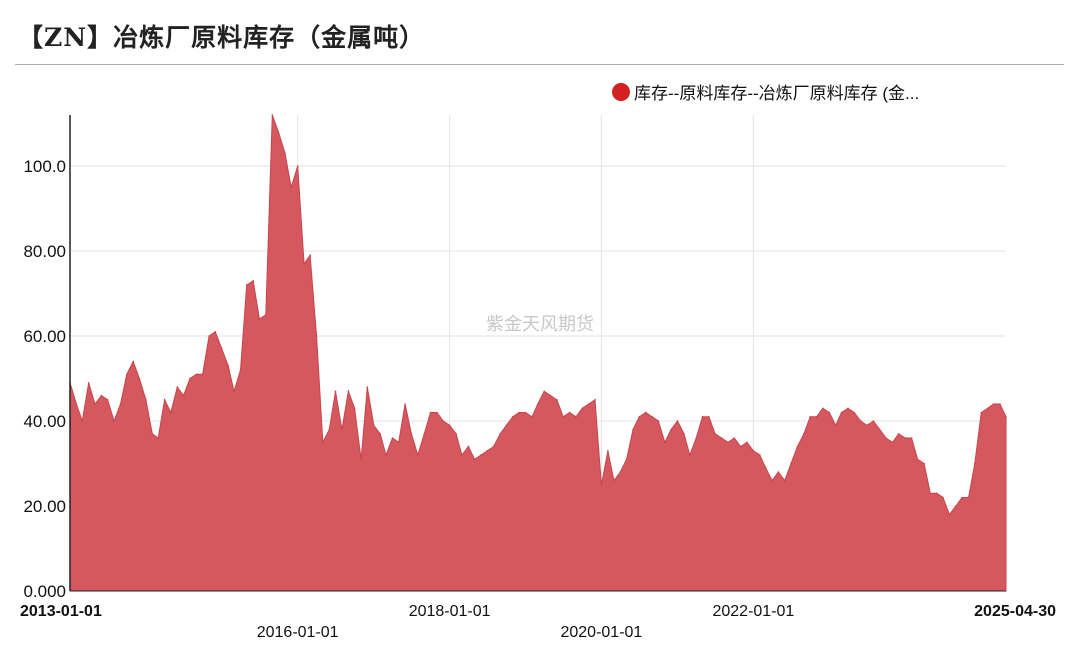 This screenshot has width=1080, height=658. Describe the element at coordinates (601, 632) in the screenshot. I see `x-tick-label: 2020-01-01` at that location.